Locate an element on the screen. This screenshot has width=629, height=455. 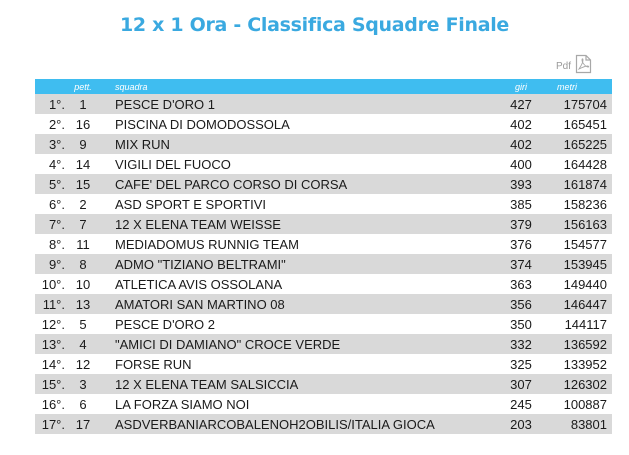
table-row: 6°. 2 ASD SPORT E SPORTIVI 385 158236 is located at coordinates (323, 204).